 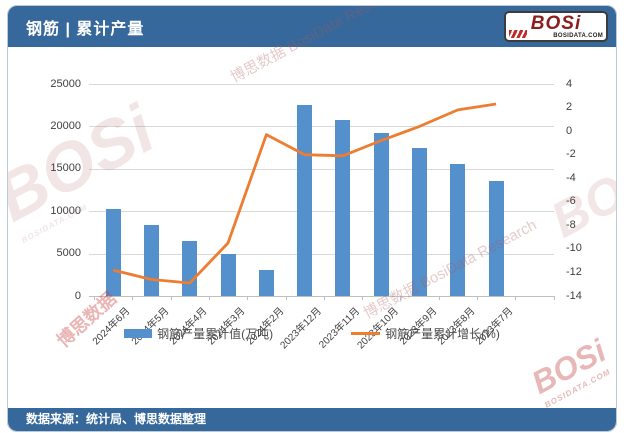 I want to click on y-axis-label-left: 20000, so click(x=65, y=125).